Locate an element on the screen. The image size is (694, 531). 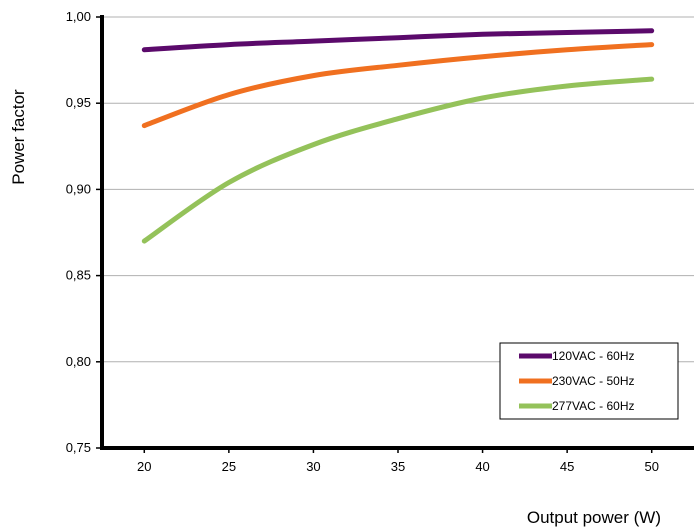
x-tick-label: 45 is located at coordinates (567, 466).